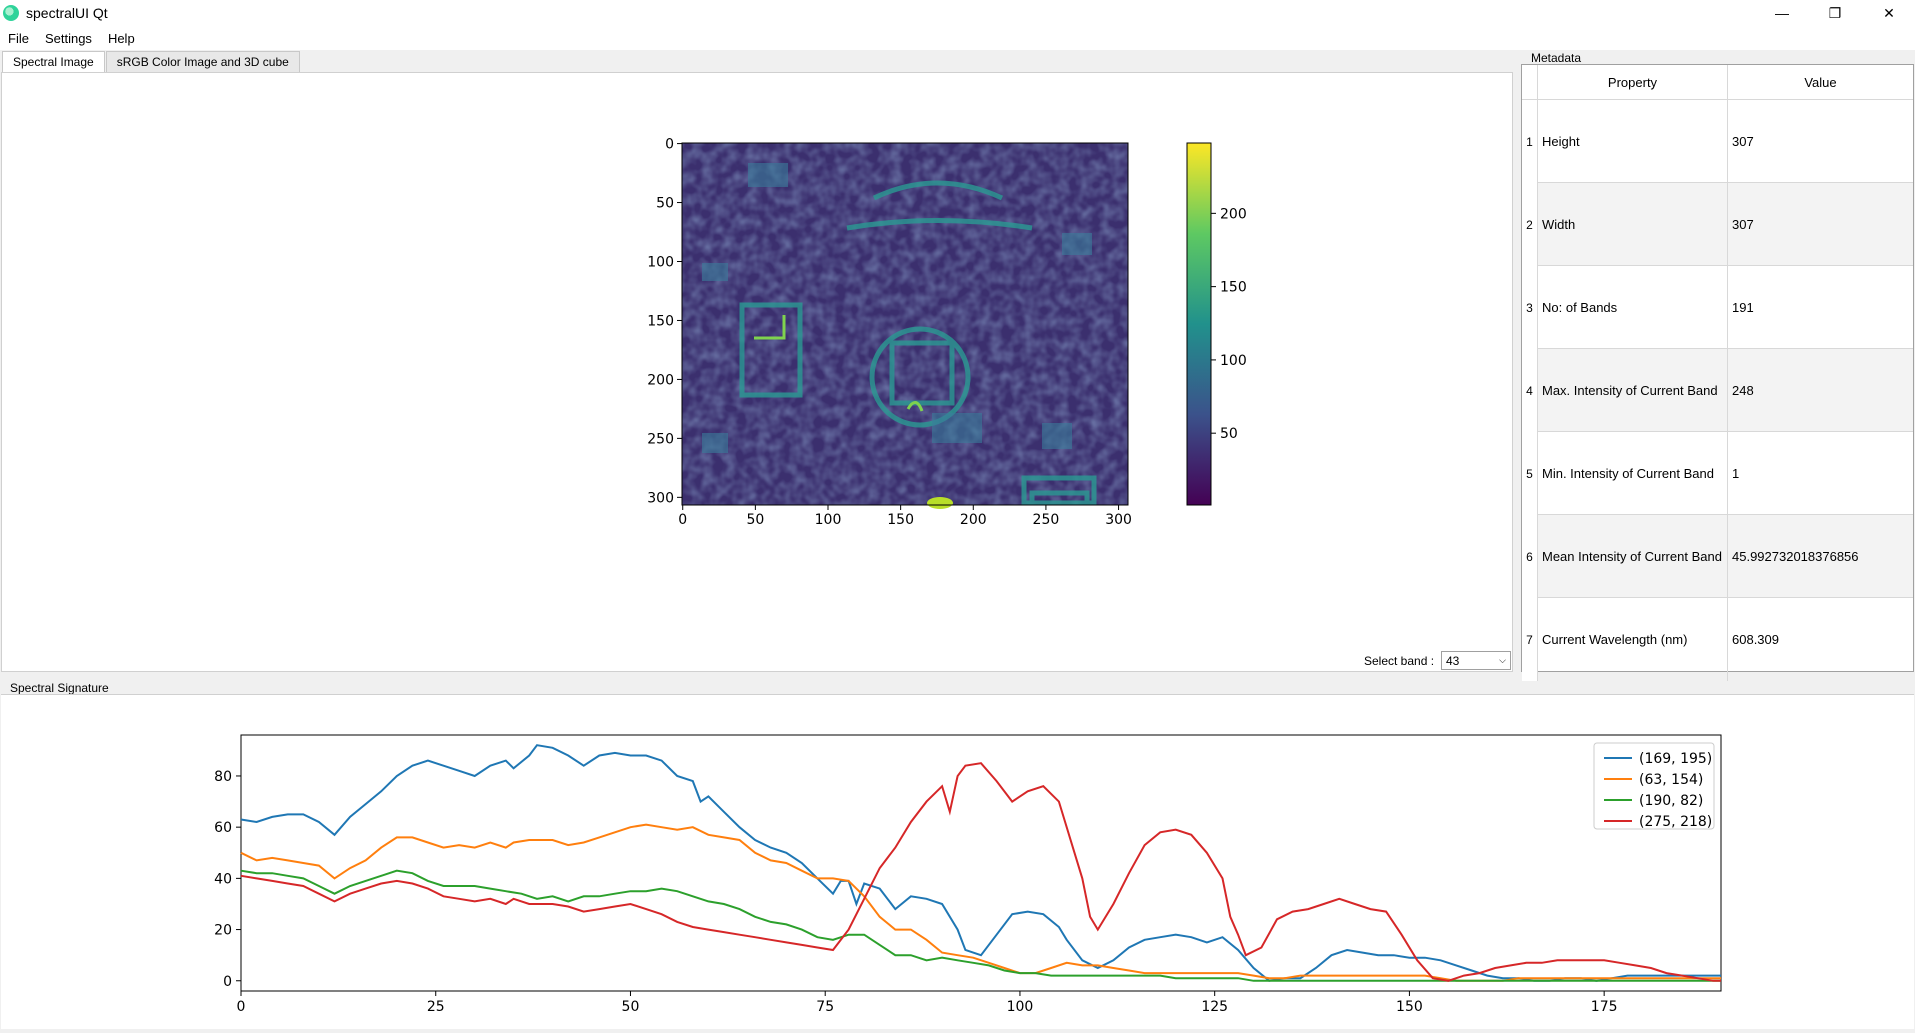 This screenshot has width=1915, height=1033. Describe the element at coordinates (1530, 473) in the screenshot. I see `row-number: 5` at that location.